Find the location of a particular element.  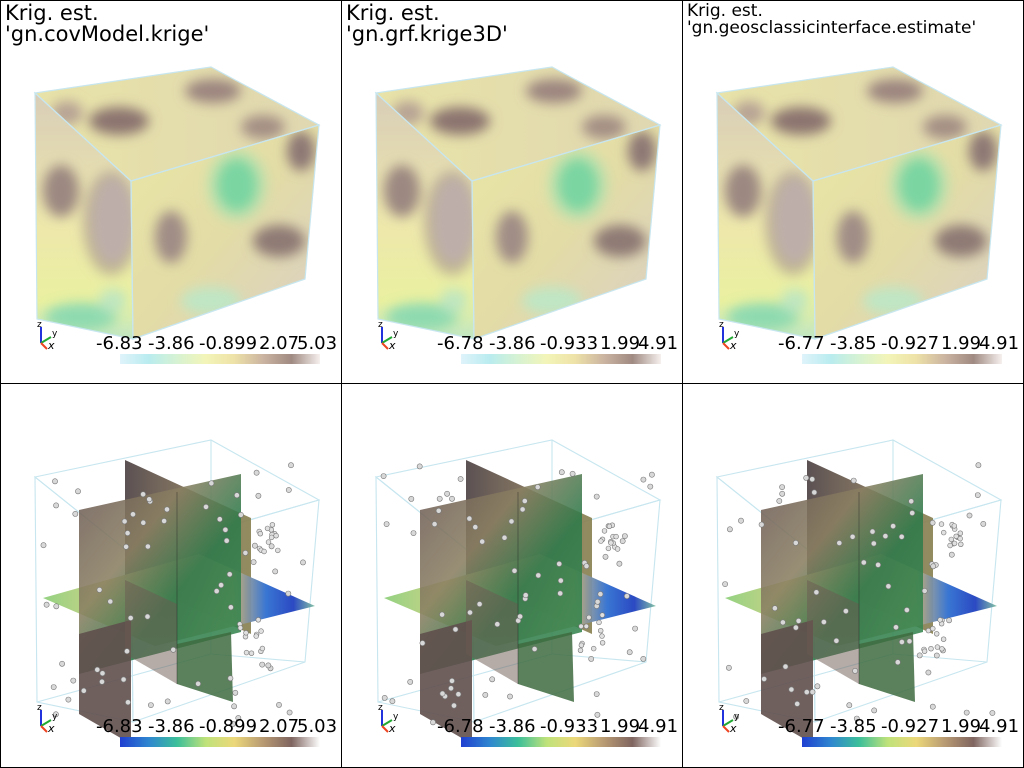

panel-title-line2: 'gn.covModel.krige' is located at coordinates (107, 34).